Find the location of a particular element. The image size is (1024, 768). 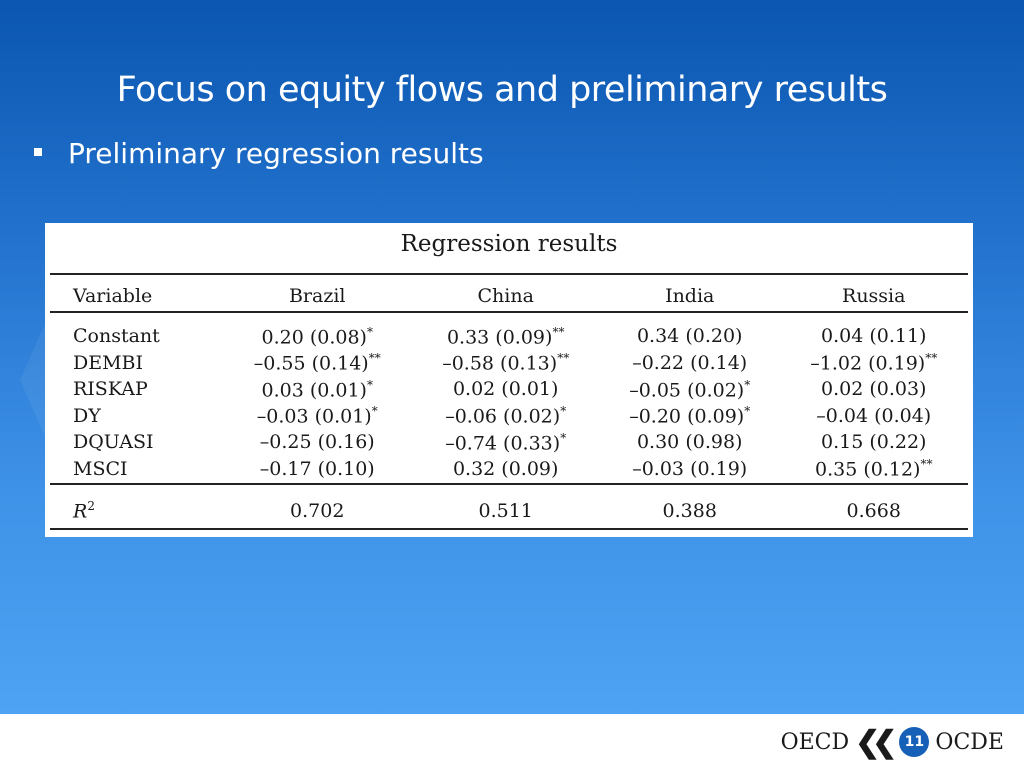

column-header: Russia is located at coordinates (874, 296).